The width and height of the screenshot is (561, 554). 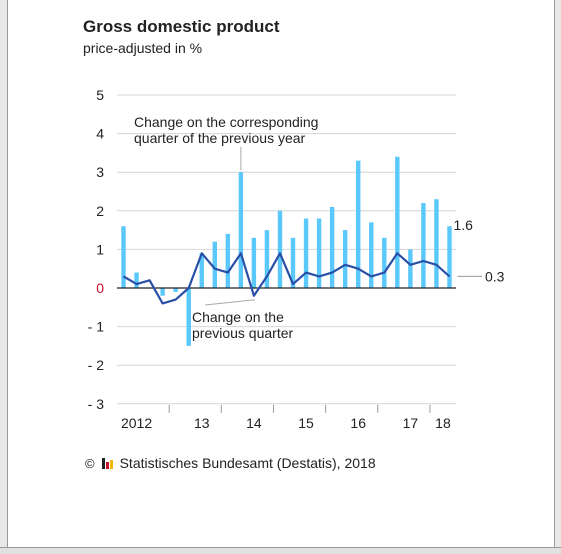 I want to click on copyright-symbol: ©, so click(x=90, y=463).